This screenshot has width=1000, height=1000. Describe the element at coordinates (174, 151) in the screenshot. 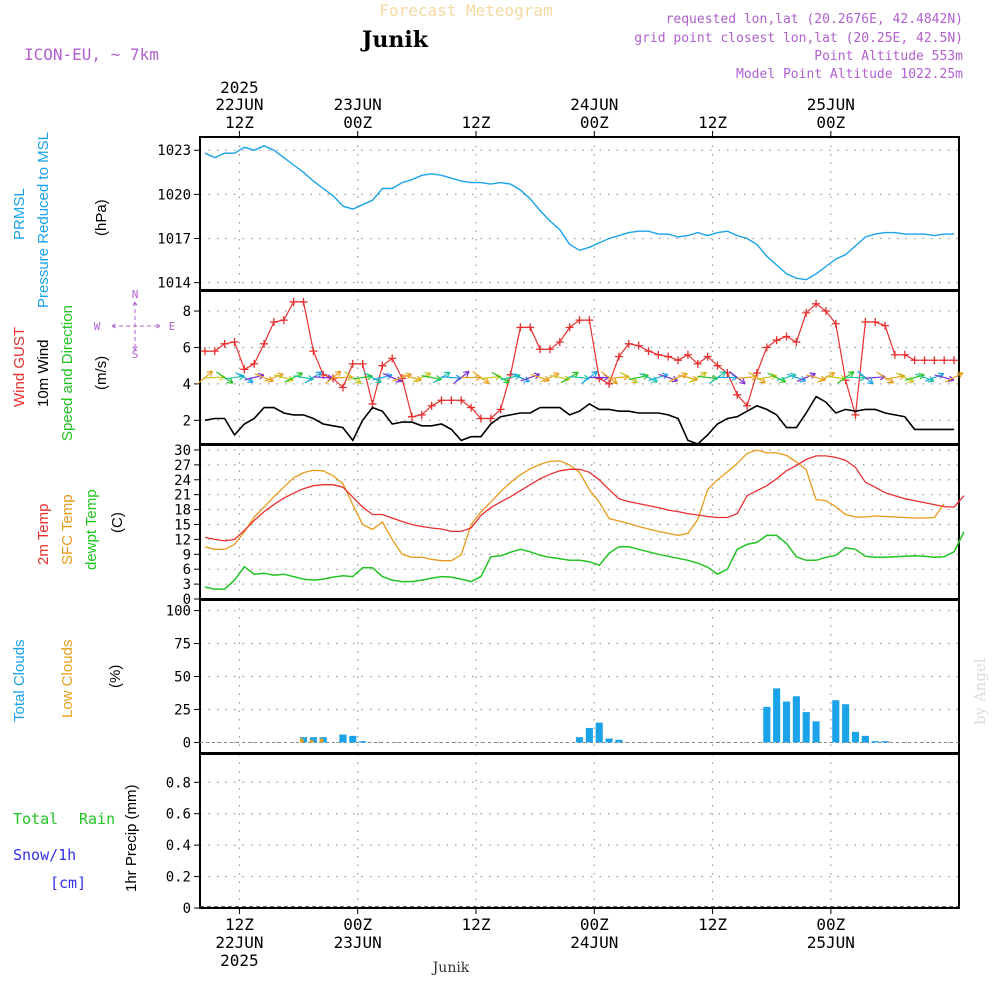

I see `y-tick-label: 1023` at that location.